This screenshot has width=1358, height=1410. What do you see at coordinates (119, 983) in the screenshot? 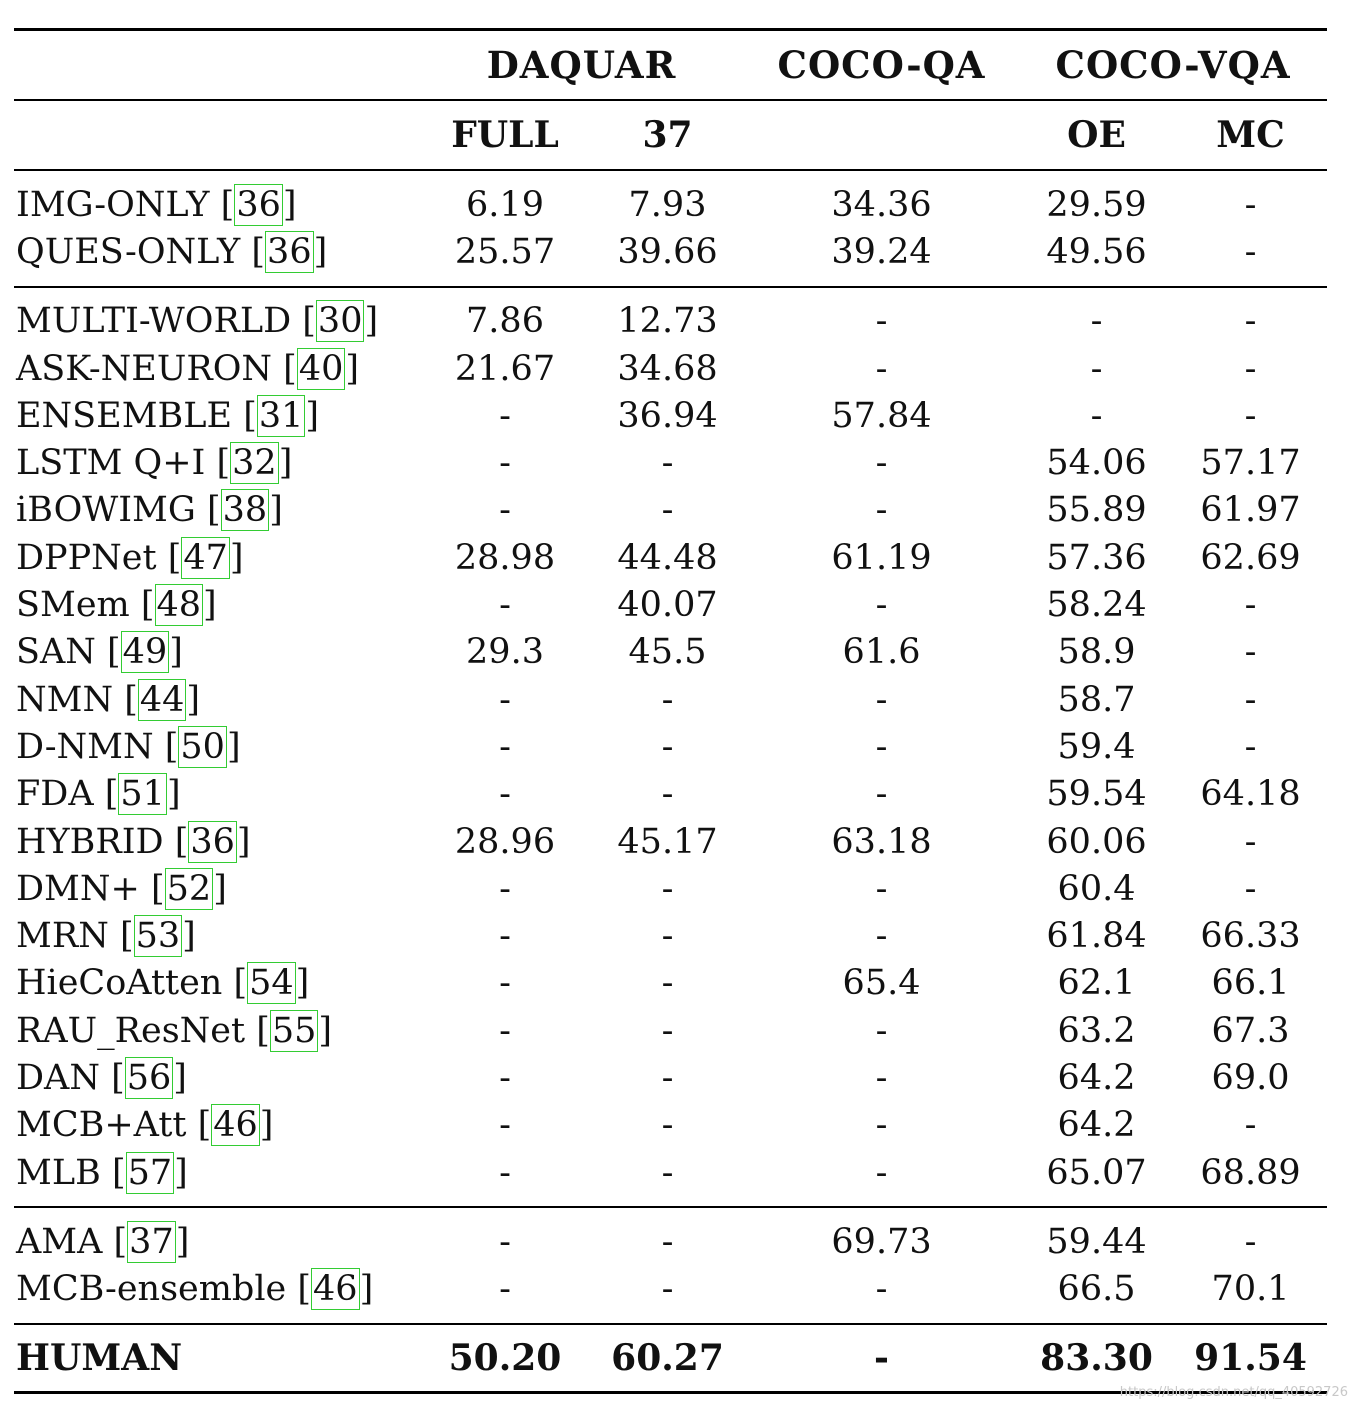
I see `method-name: HieCoAtten` at bounding box center [119, 983].